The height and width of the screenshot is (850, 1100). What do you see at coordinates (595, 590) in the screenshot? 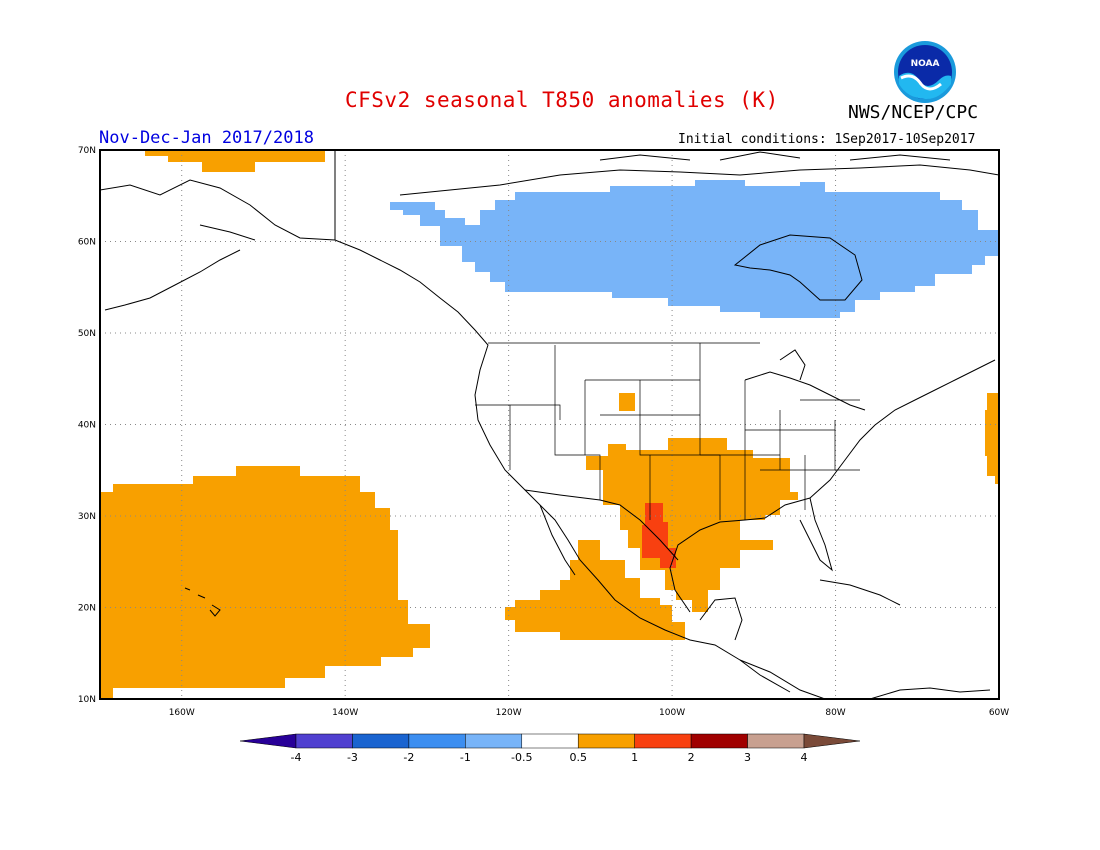
I see `mexico-positive-anomaly` at bounding box center [595, 590].